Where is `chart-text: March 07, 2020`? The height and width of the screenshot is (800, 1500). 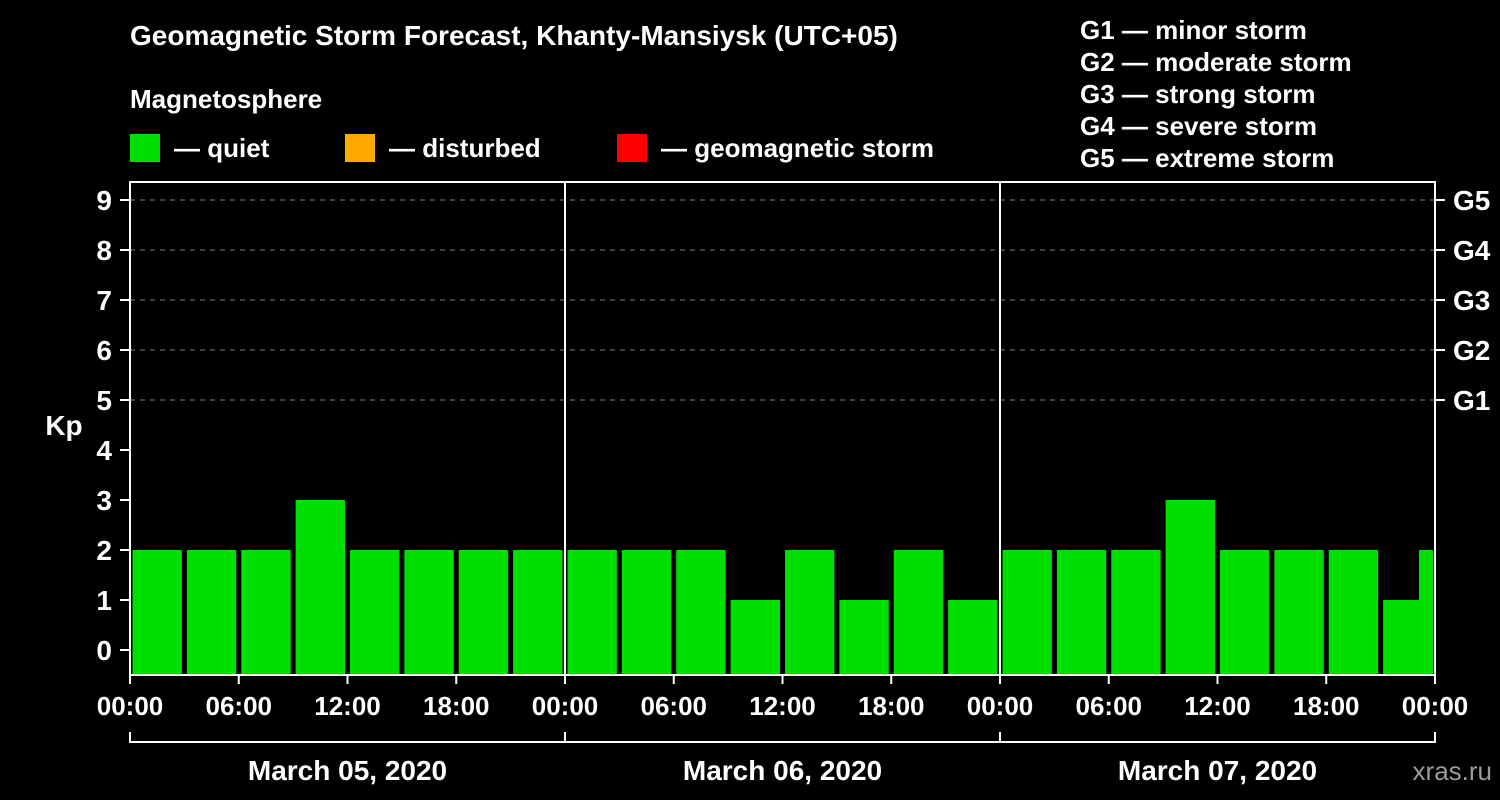
chart-text: March 07, 2020 is located at coordinates (1217, 770).